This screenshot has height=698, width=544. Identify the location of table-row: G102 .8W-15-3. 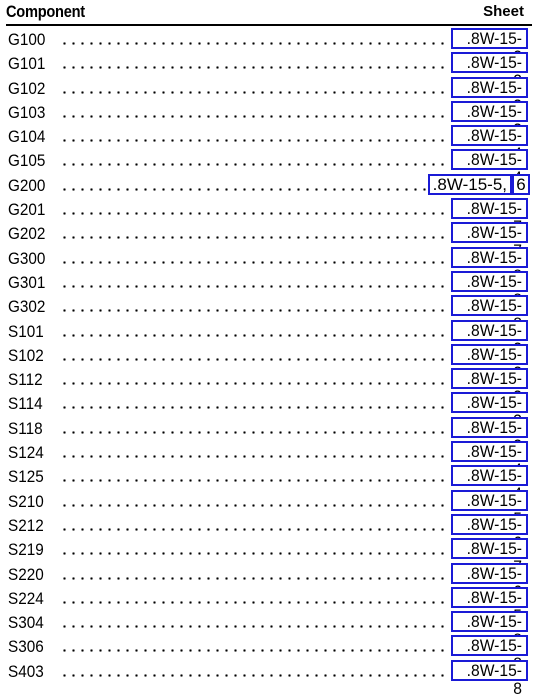
(272, 95).